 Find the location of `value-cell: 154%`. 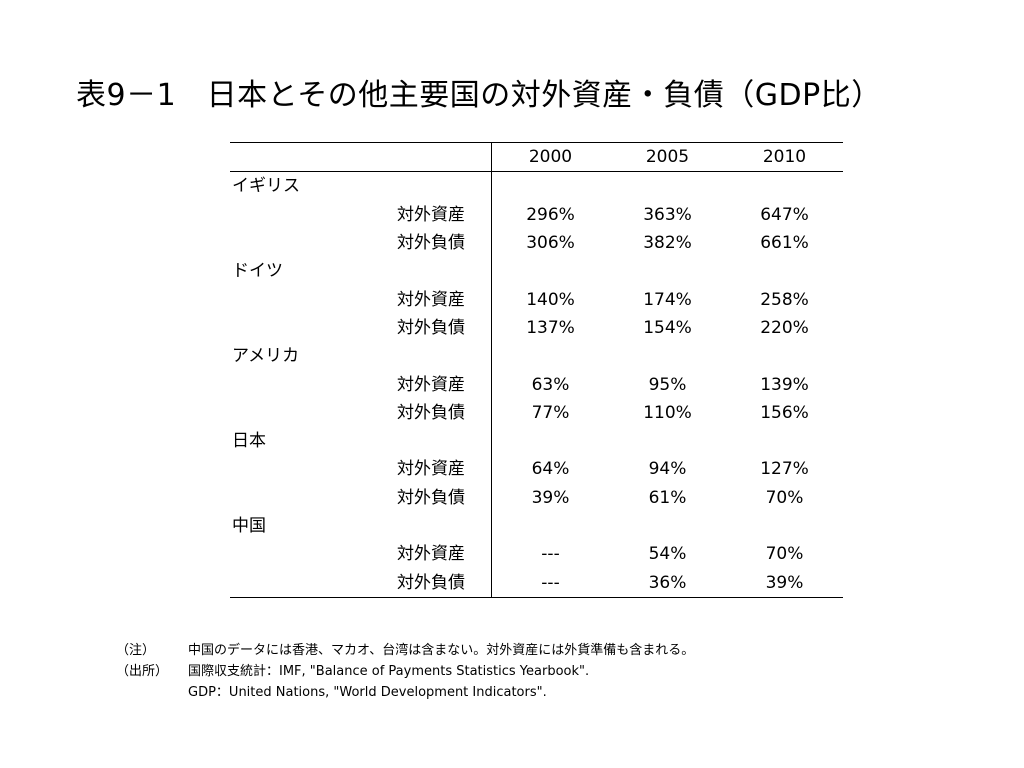

value-cell: 154% is located at coordinates (667, 327).